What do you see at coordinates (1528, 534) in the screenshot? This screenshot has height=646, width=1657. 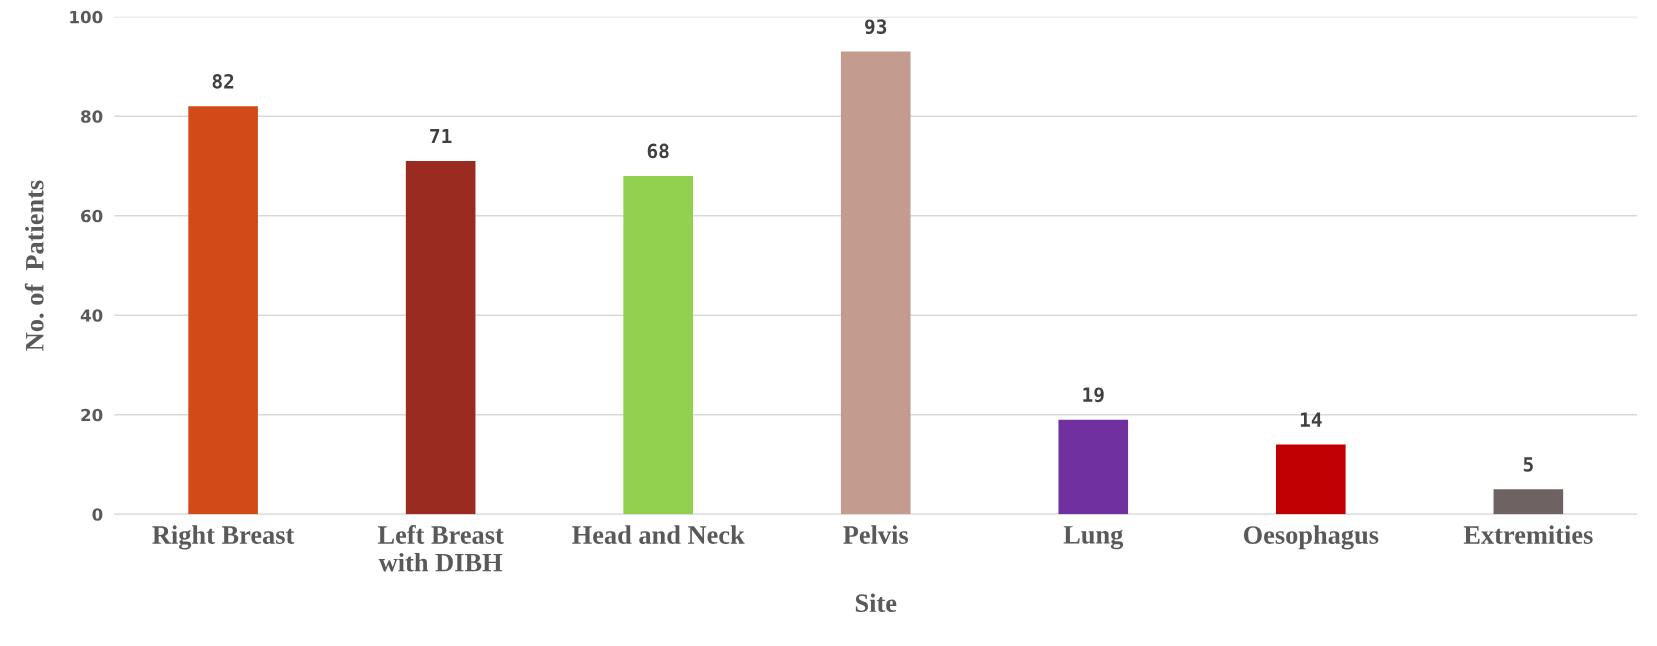 I see `x-tick-label: Extremities` at bounding box center [1528, 534].